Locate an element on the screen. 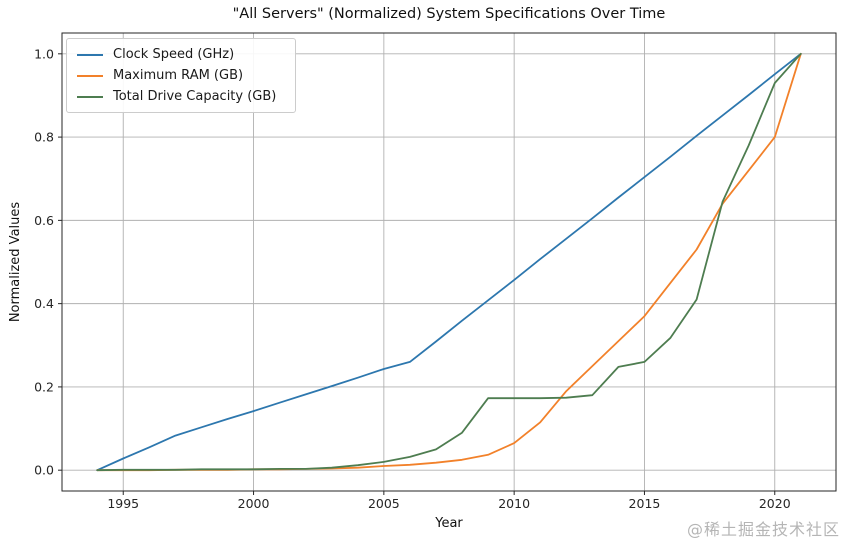 This screenshot has height=545, width=846. legend-item-total-drive-capacity: Total Drive Capacity (GB) is located at coordinates (181, 96).